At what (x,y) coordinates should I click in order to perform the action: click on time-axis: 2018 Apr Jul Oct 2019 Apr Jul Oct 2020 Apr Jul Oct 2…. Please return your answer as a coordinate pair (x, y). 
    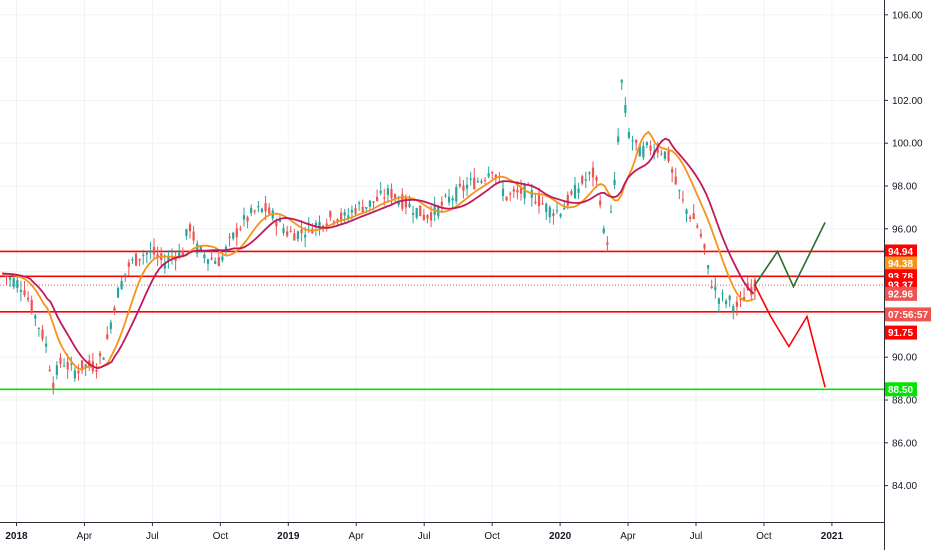
    Looking at the image, I should click on (442, 532).